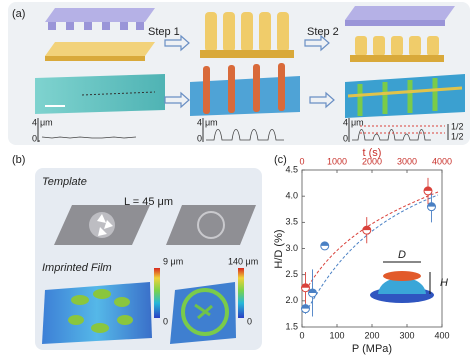 The height and width of the screenshot is (355, 474). I want to click on template-cuts, so click(105, 225).